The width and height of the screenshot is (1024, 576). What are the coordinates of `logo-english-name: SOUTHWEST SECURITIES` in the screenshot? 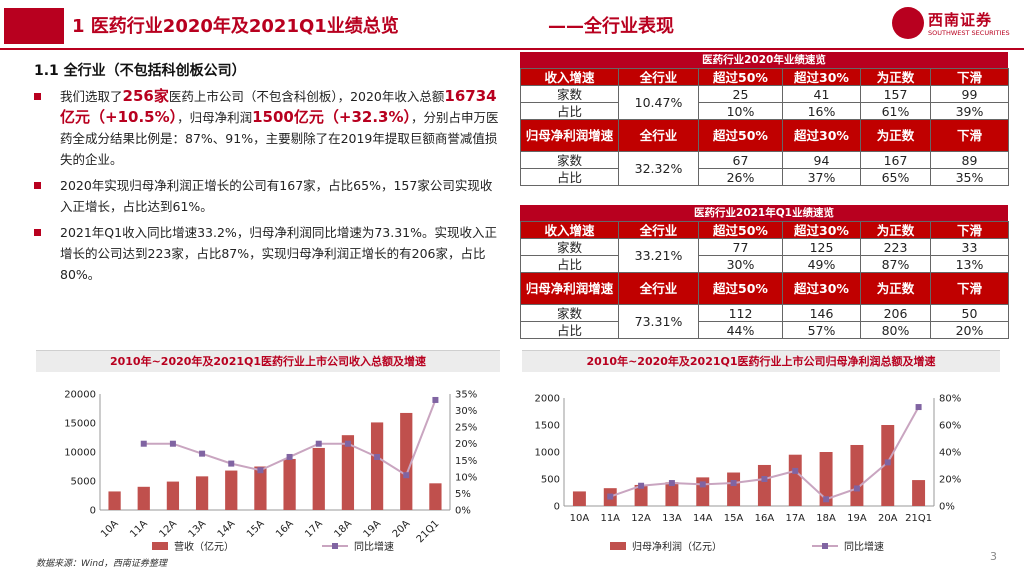 It's located at (969, 33).